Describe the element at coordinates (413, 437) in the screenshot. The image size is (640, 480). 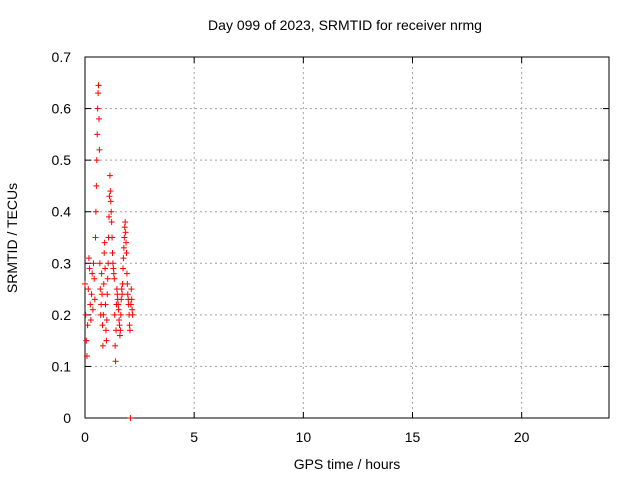
I see `x-tick-label: 15` at that location.